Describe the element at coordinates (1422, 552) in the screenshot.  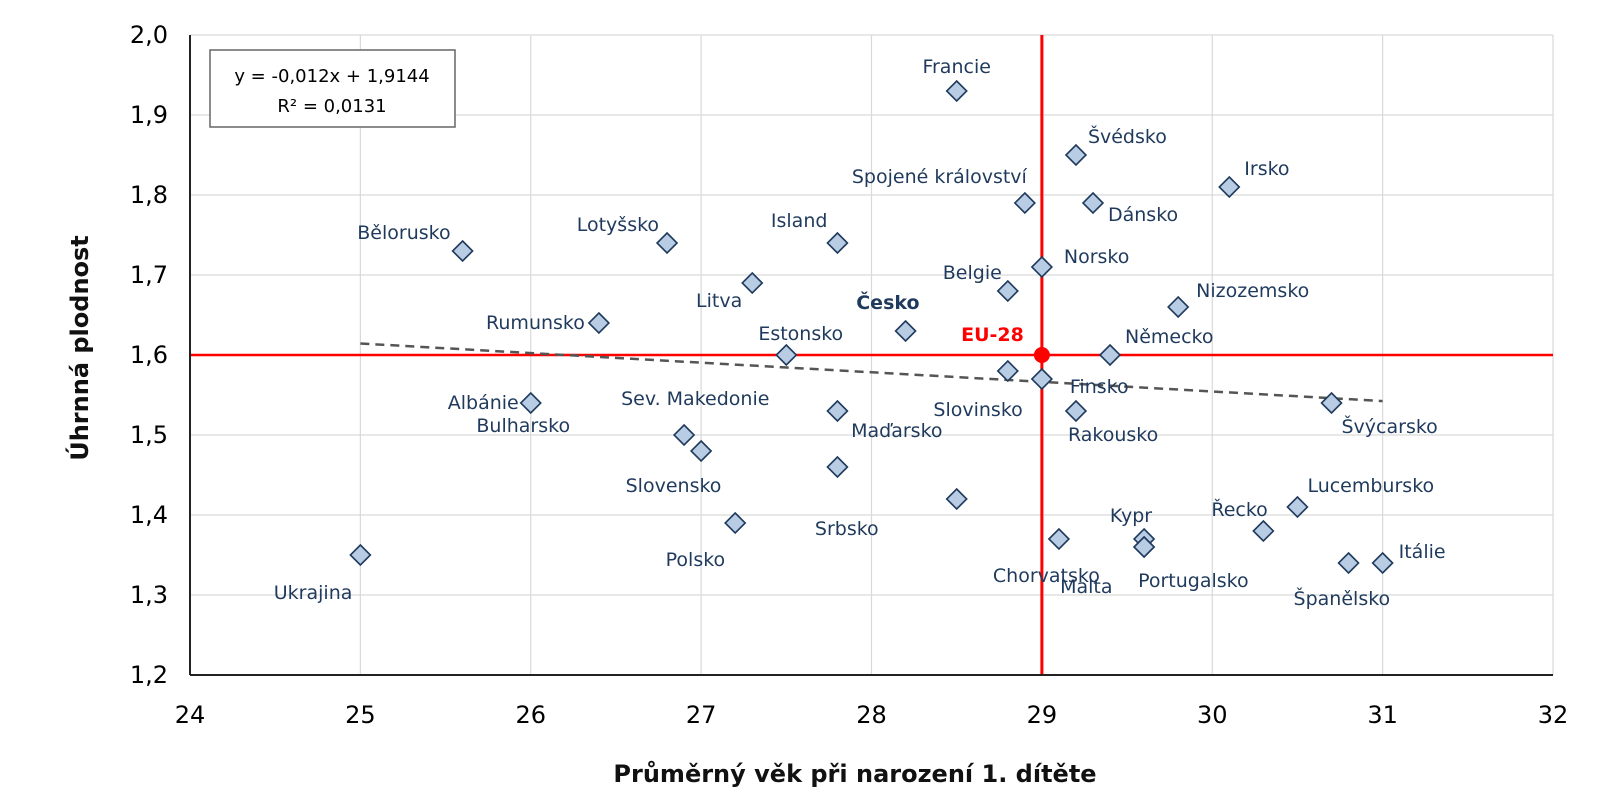
I see `point-label: Itálie` at that location.